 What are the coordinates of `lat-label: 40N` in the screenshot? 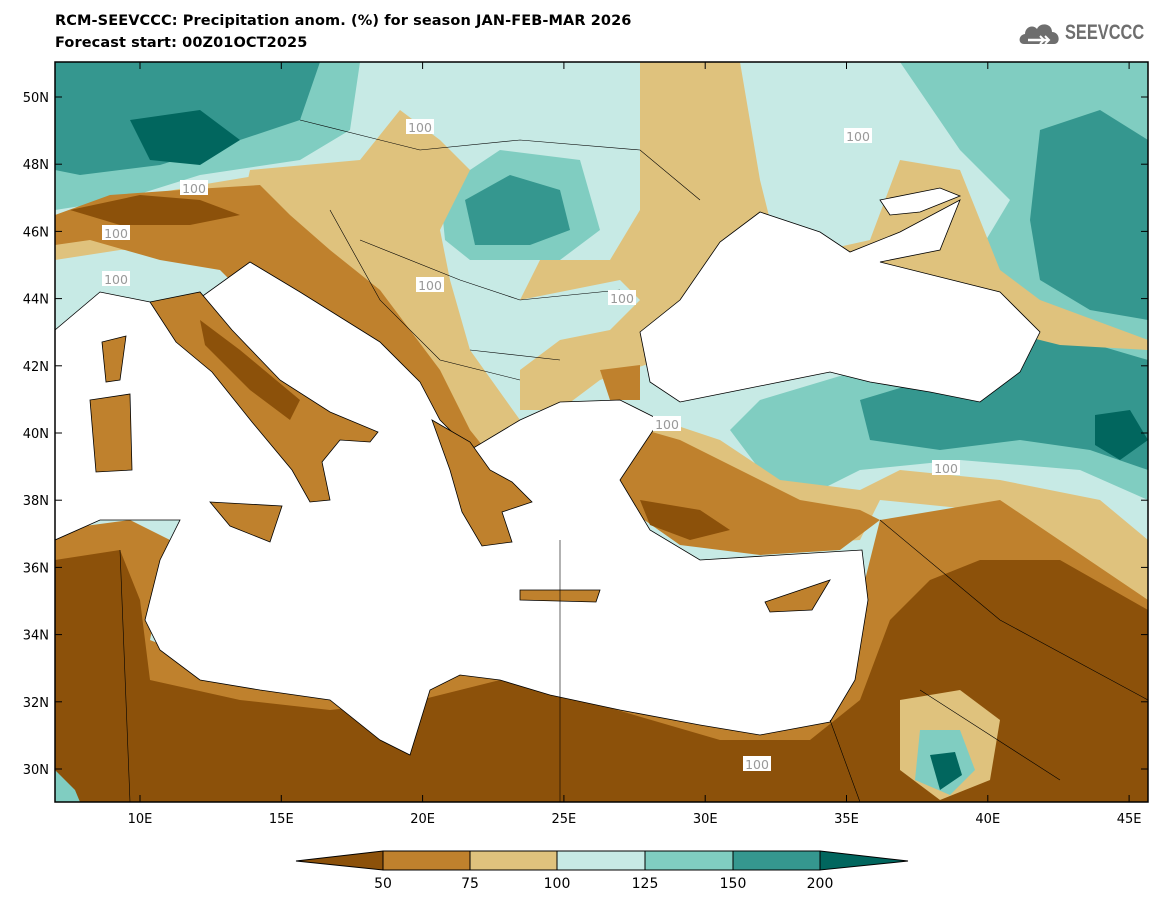 It's located at (36, 434).